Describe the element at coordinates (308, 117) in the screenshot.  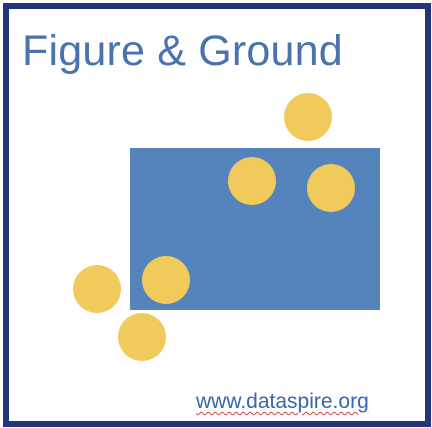
I see `figure-circle-top-right` at that location.